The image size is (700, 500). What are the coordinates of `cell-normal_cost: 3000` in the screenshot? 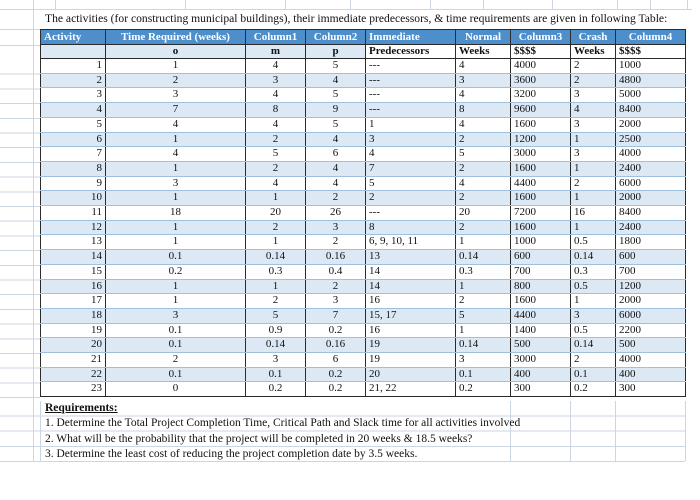 It's located at (540, 154).